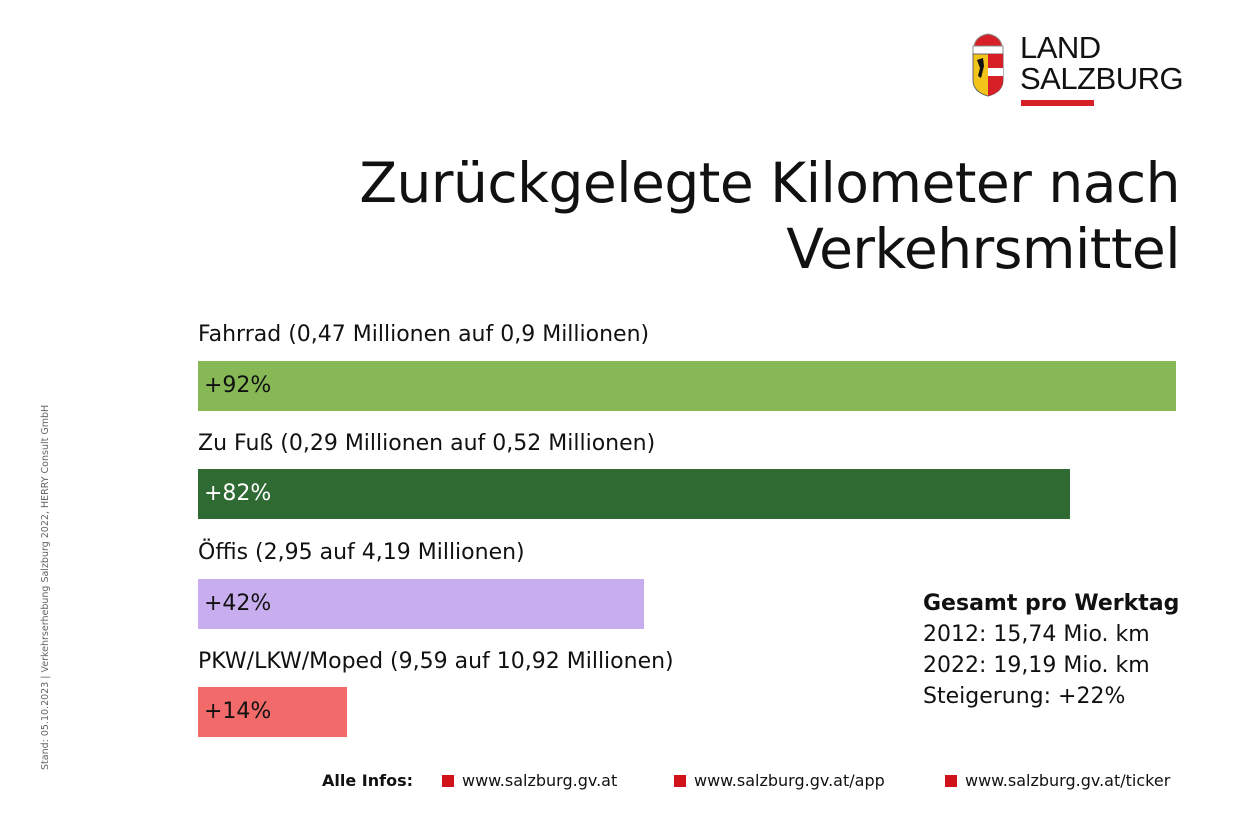  What do you see at coordinates (983, 249) in the screenshot?
I see `title-line2: Verkehrsmittel` at bounding box center [983, 249].